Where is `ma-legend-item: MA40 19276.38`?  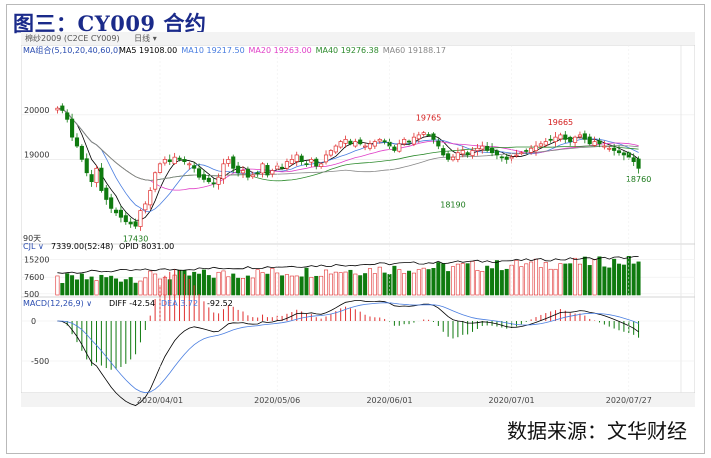
ma-legend-item: MA40 19276.38 is located at coordinates (347, 50).